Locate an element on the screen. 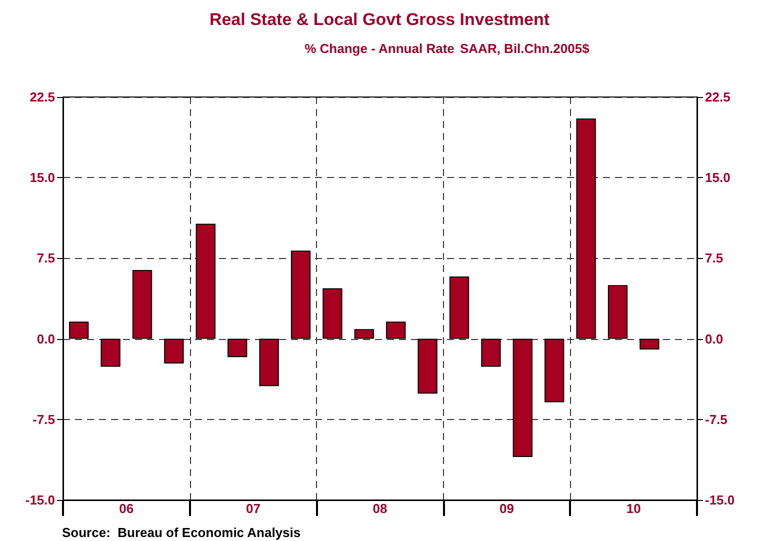  y2-tick-label: 7.5 is located at coordinates (714, 258).